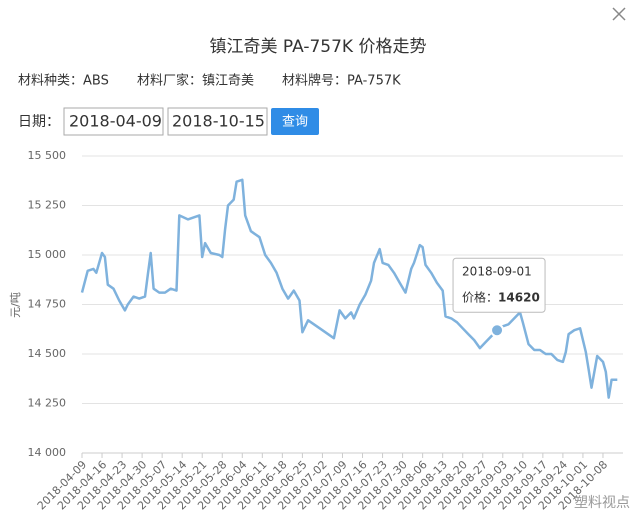  I want to click on end-input, so click(217, 121).